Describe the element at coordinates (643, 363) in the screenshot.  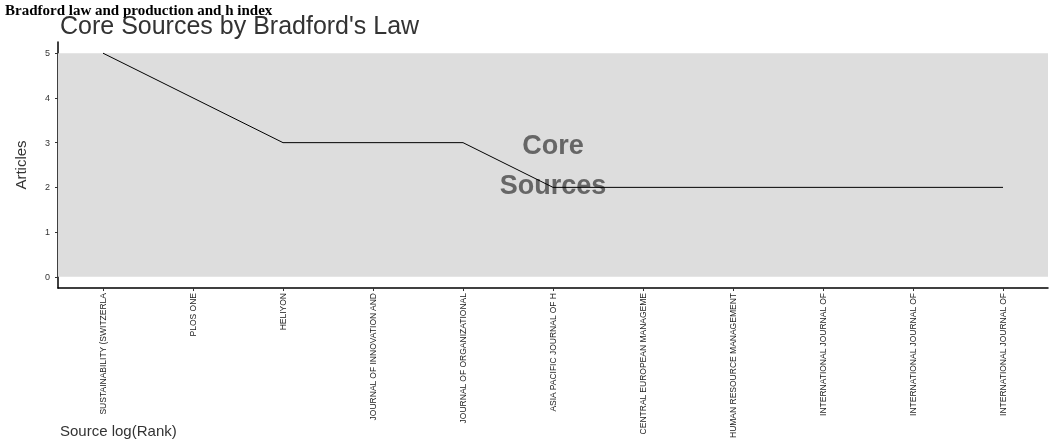
I see `x-tick-label: CENTRAL EUROPEAN MANAGEME` at that location.